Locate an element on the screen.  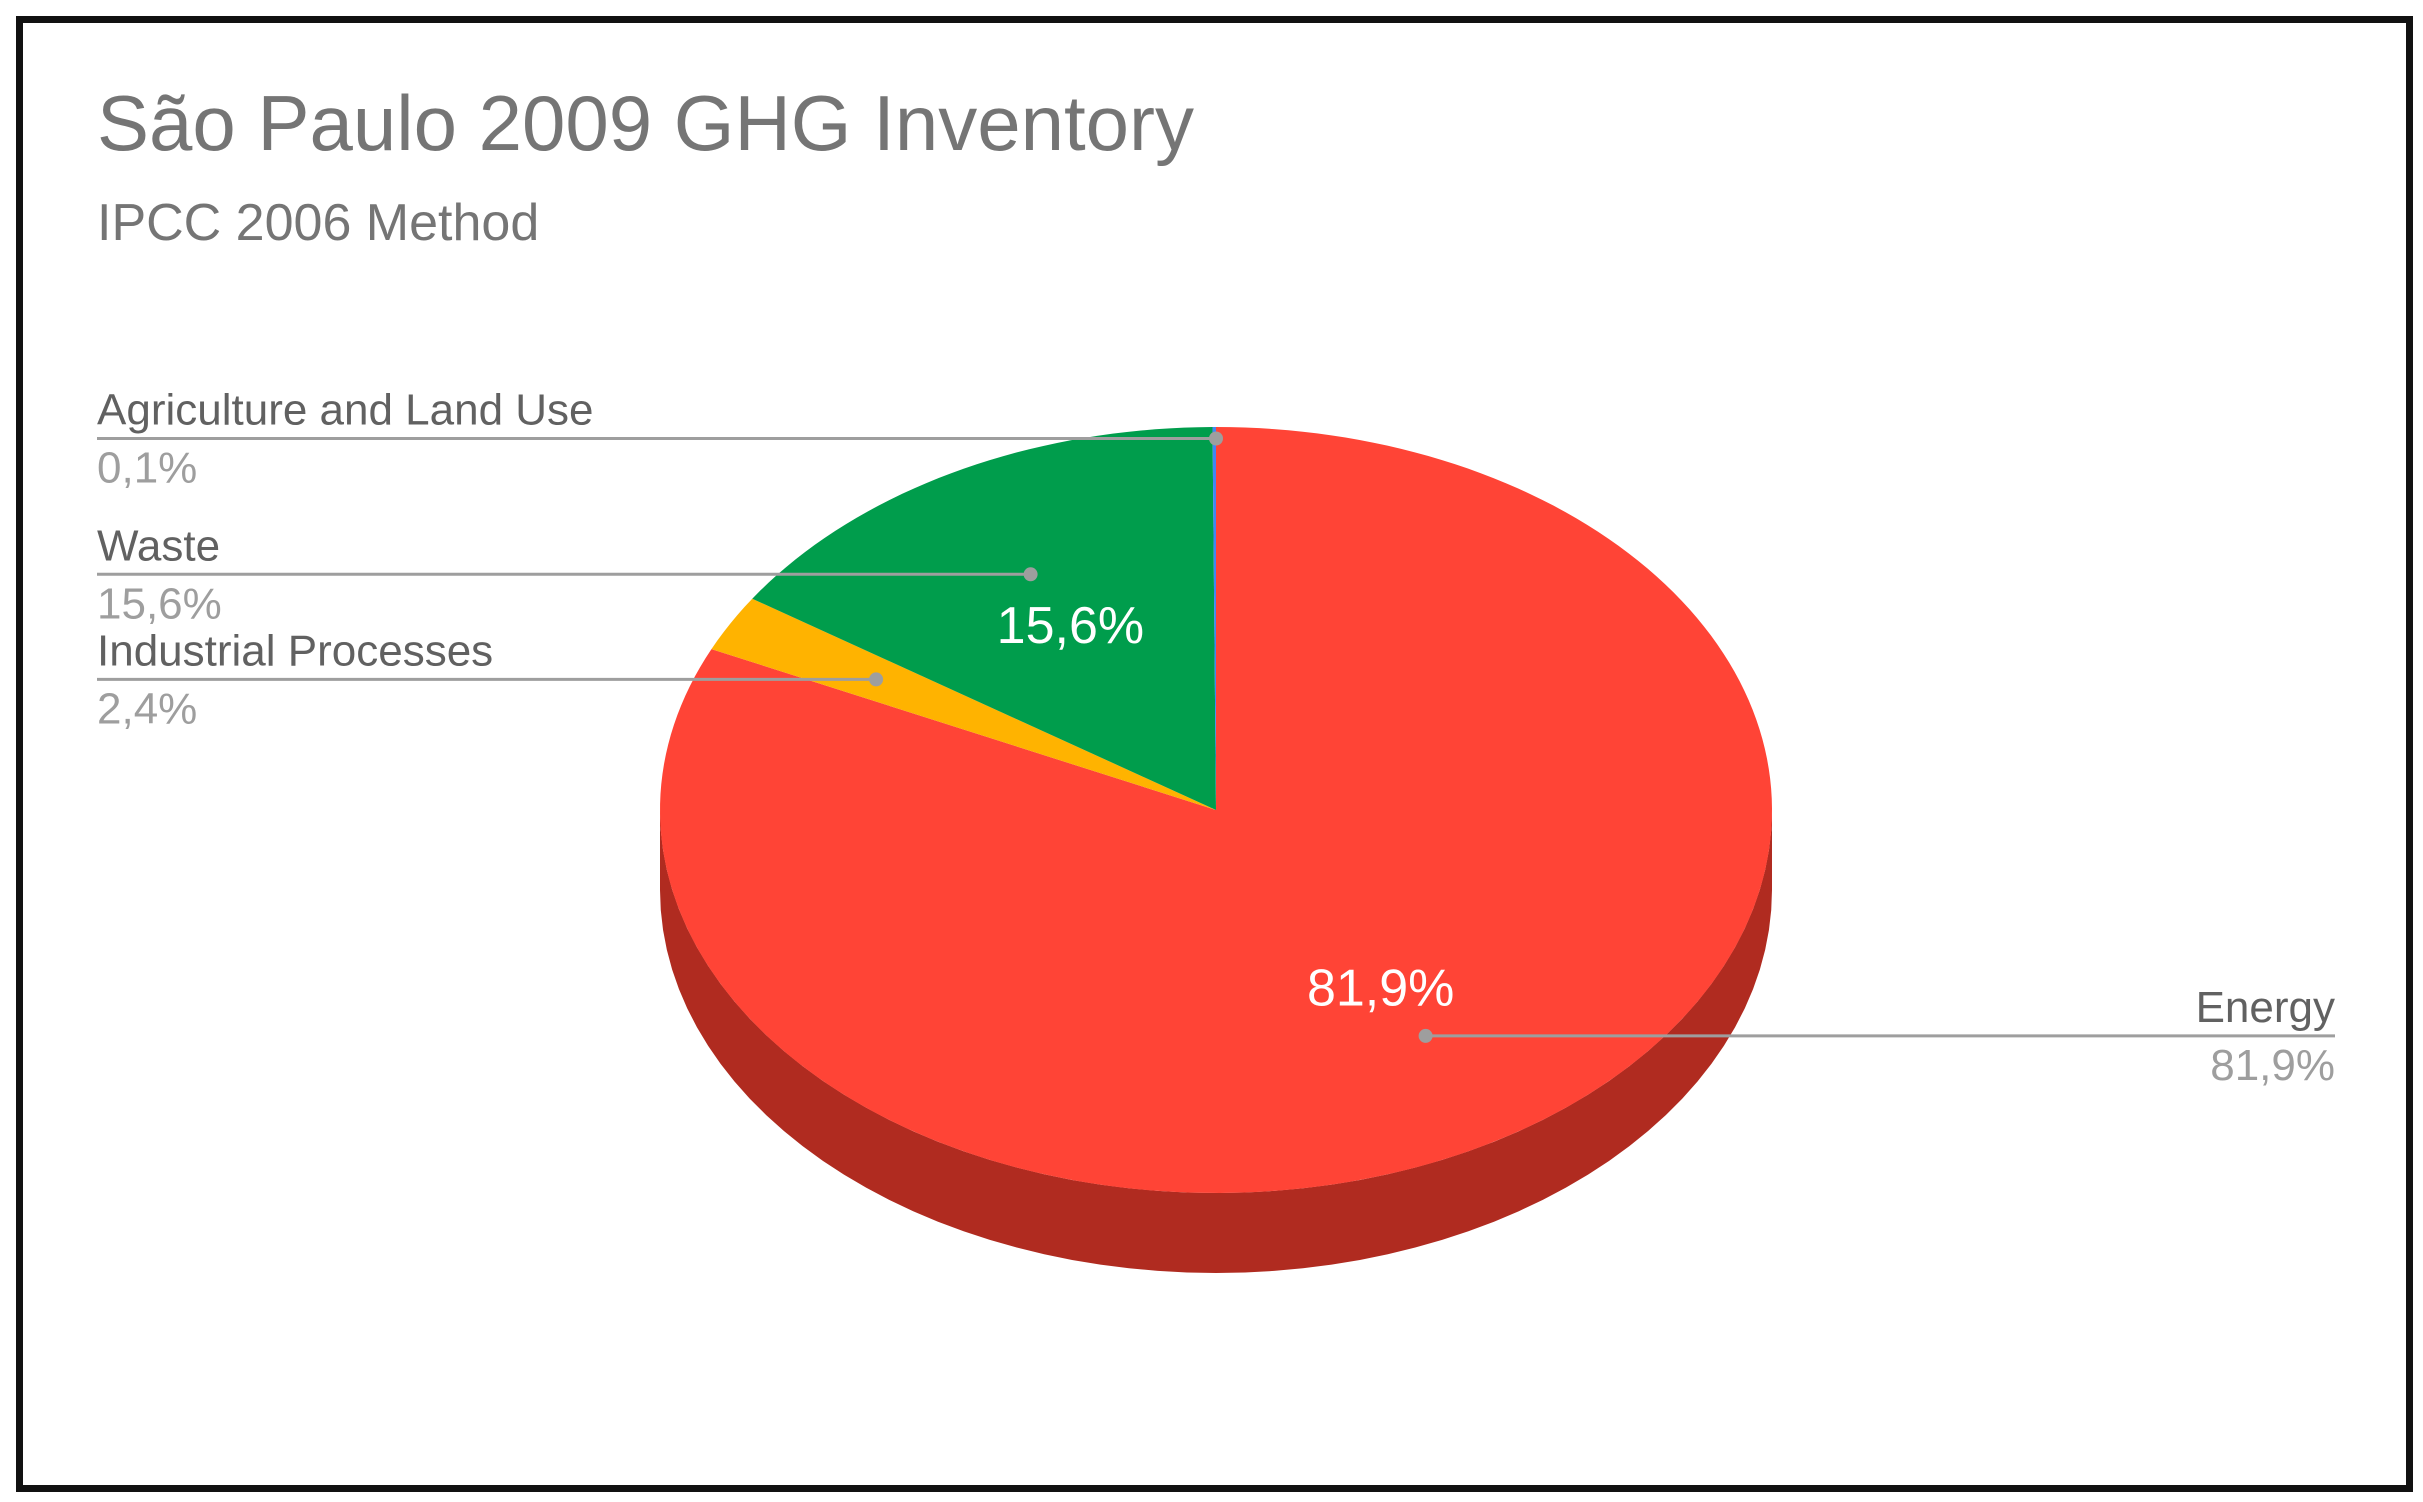
callout-energy: Energy 81,9% is located at coordinates (1876, 1036).